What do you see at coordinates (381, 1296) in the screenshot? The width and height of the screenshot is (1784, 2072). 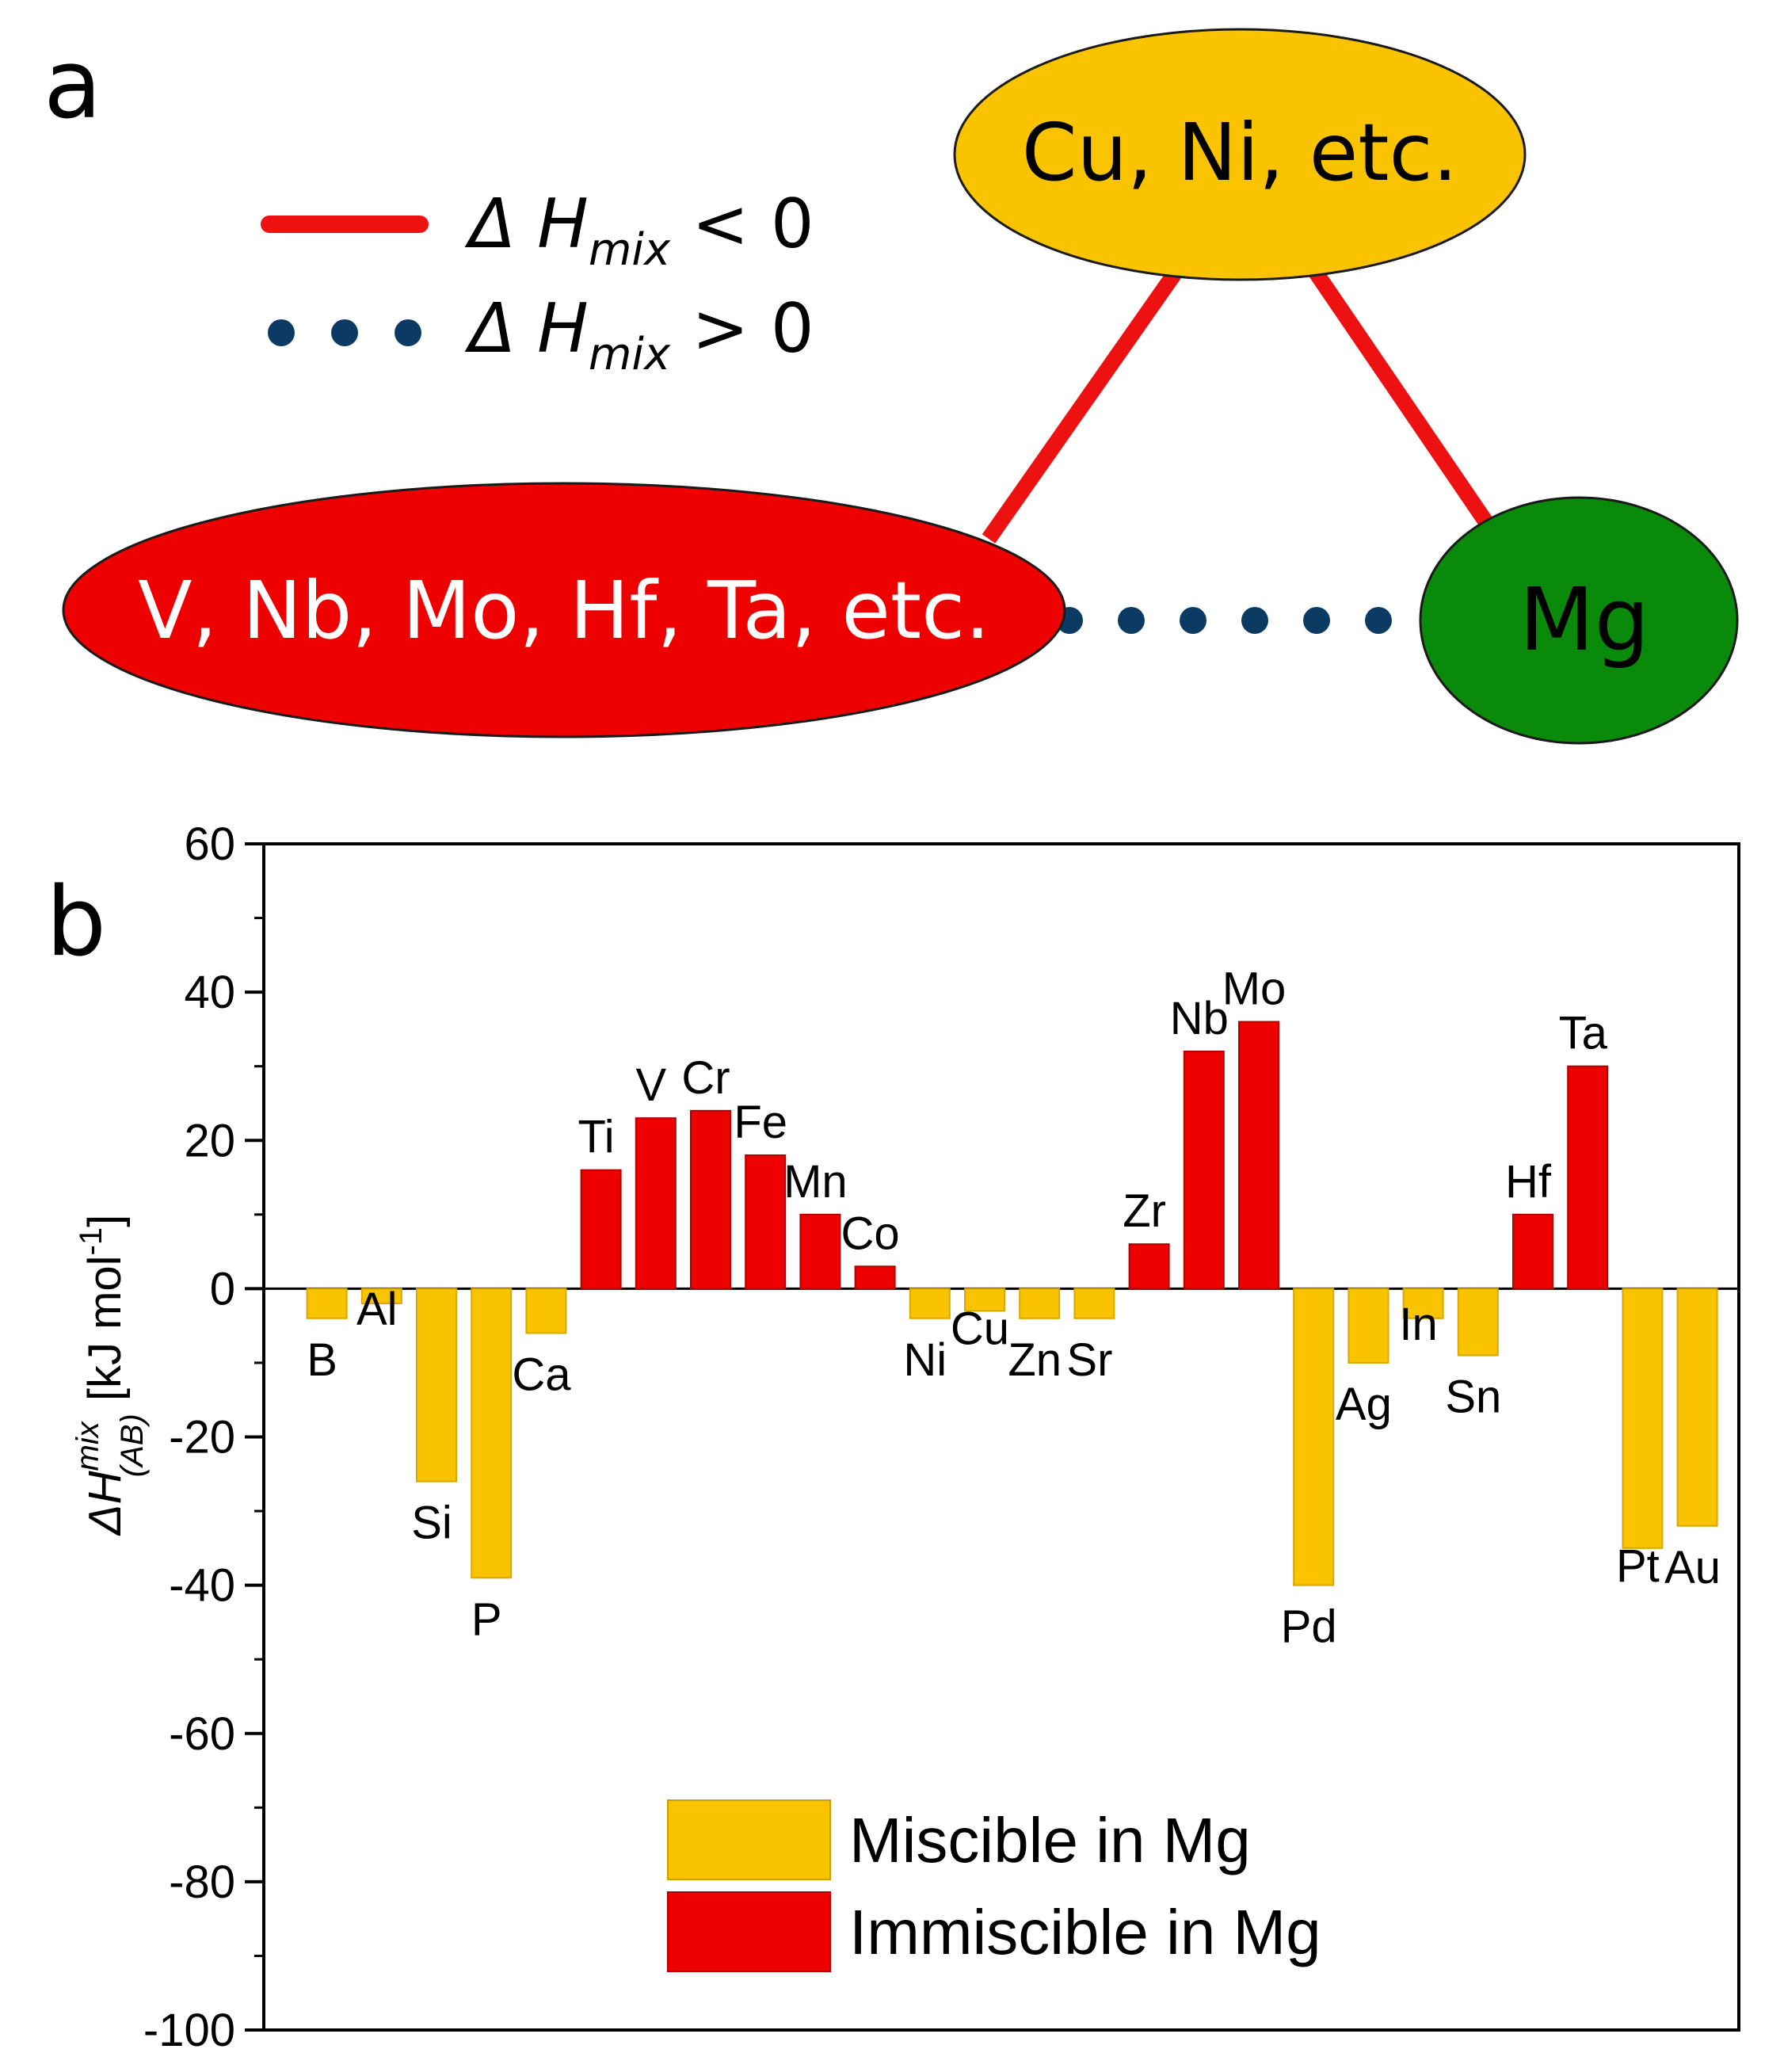 I see `bar-al` at bounding box center [381, 1296].